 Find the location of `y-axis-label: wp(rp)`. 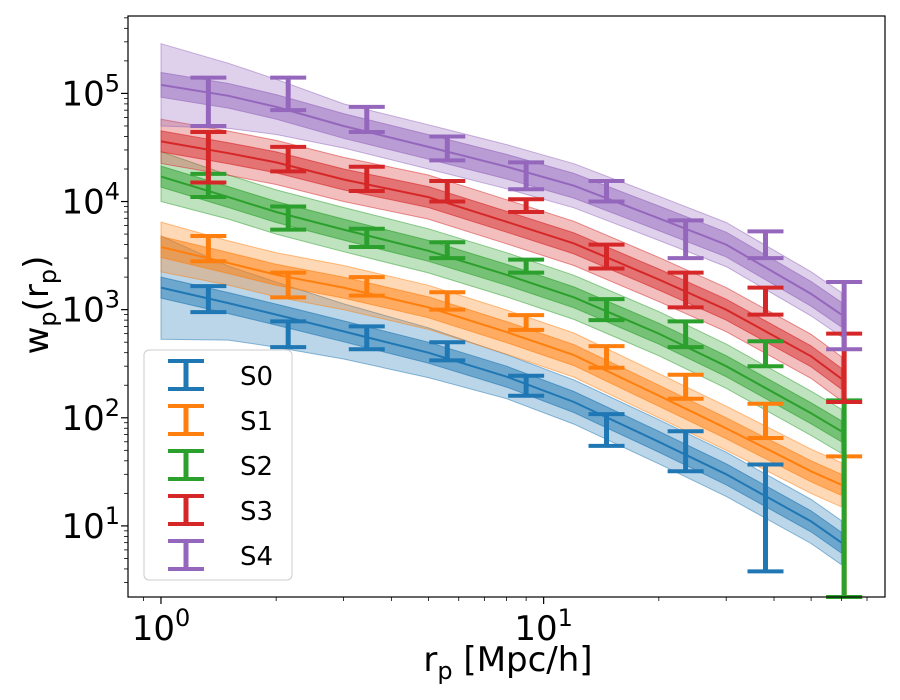

y-axis-label: wp(rp) is located at coordinates (39, 305).